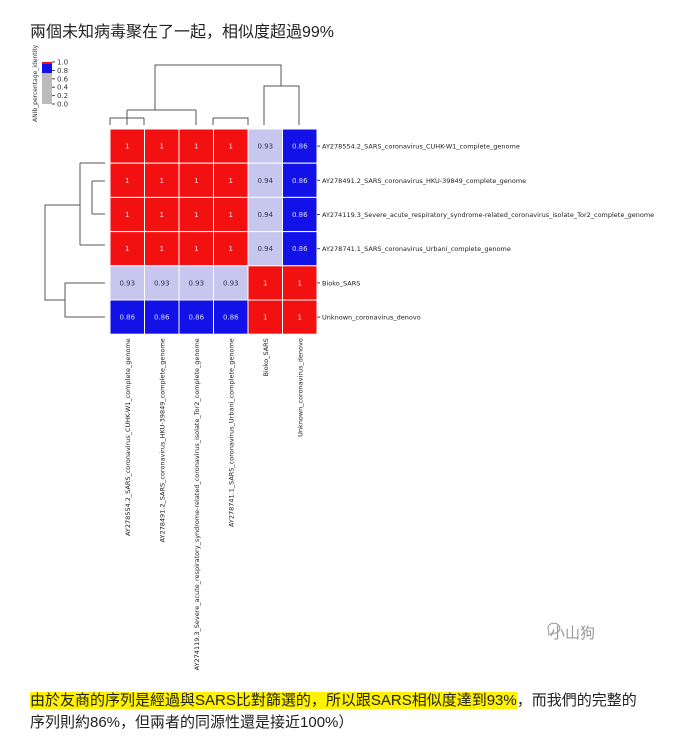 Image resolution: width=682 pixels, height=753 pixels. I want to click on colorbar-red, so click(47, 63).